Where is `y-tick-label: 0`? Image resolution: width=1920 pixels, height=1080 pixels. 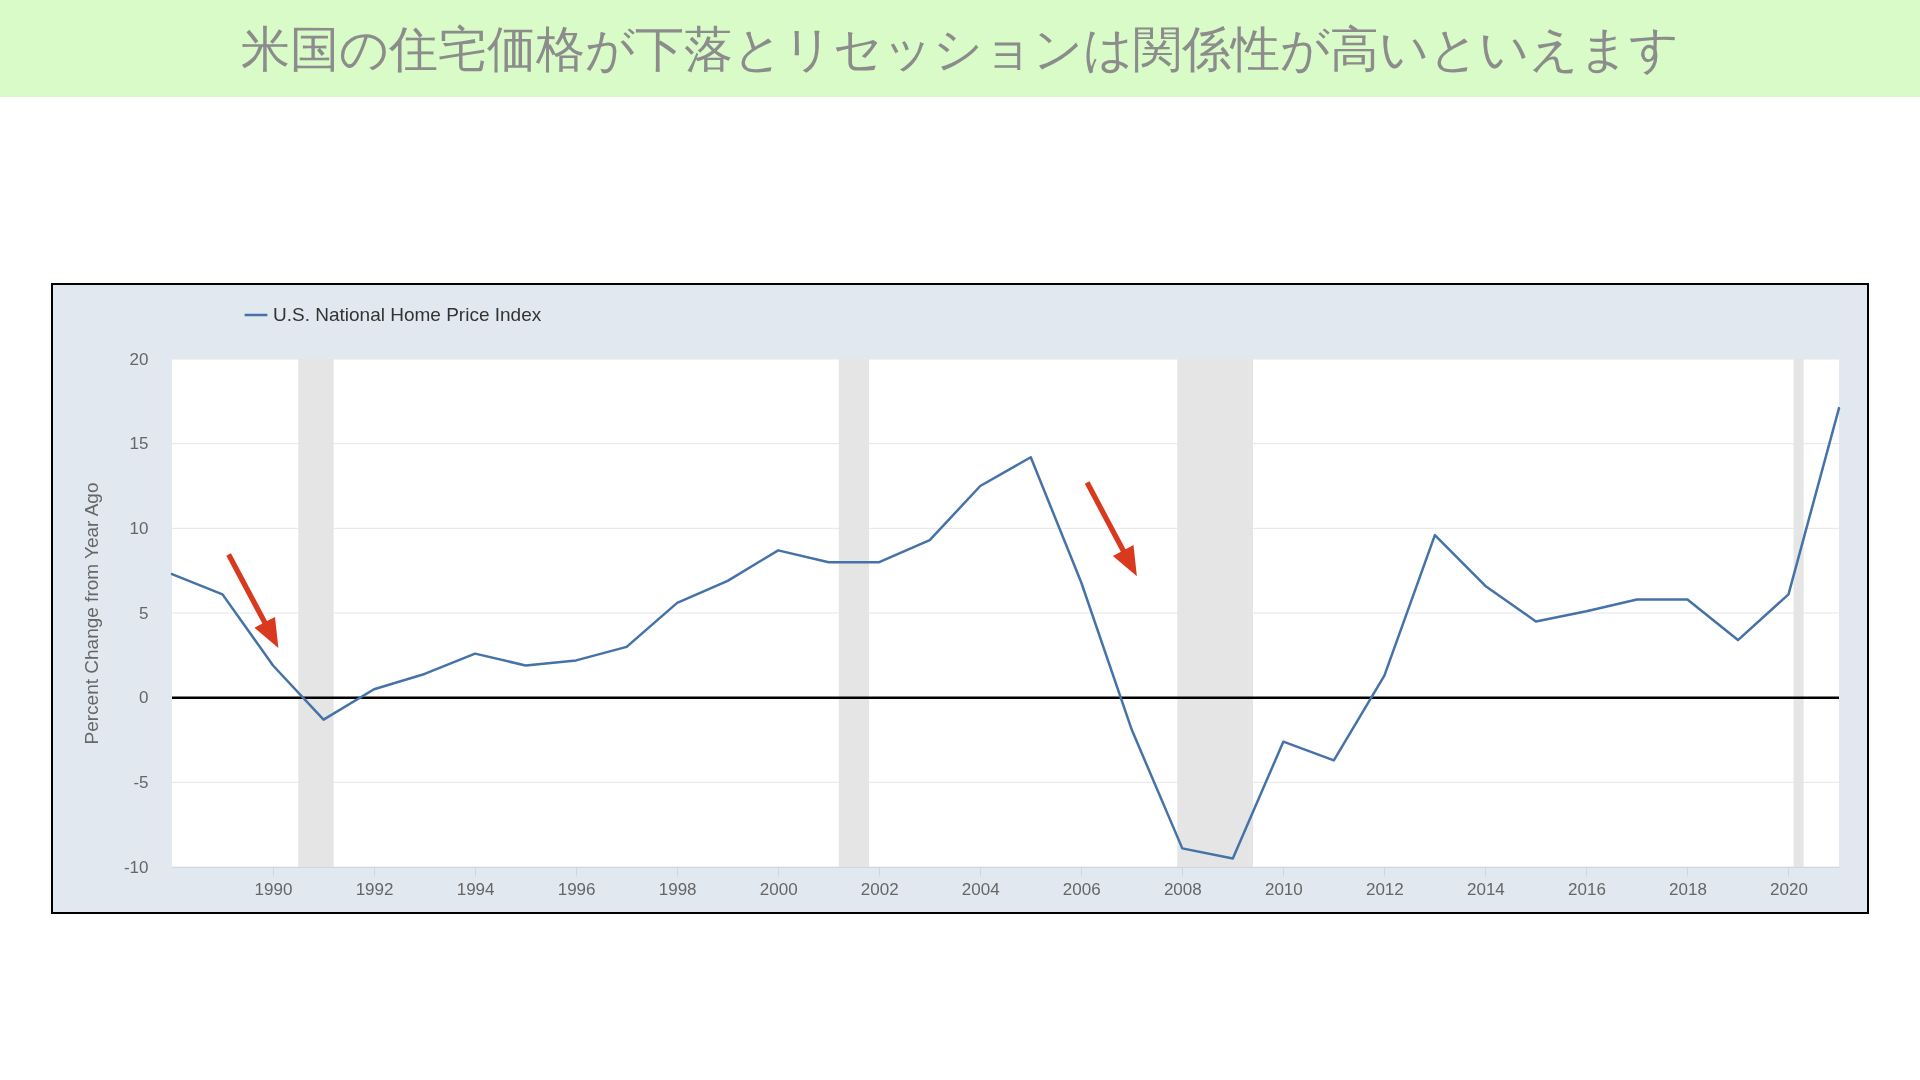
y-tick-label: 0 is located at coordinates (144, 698).